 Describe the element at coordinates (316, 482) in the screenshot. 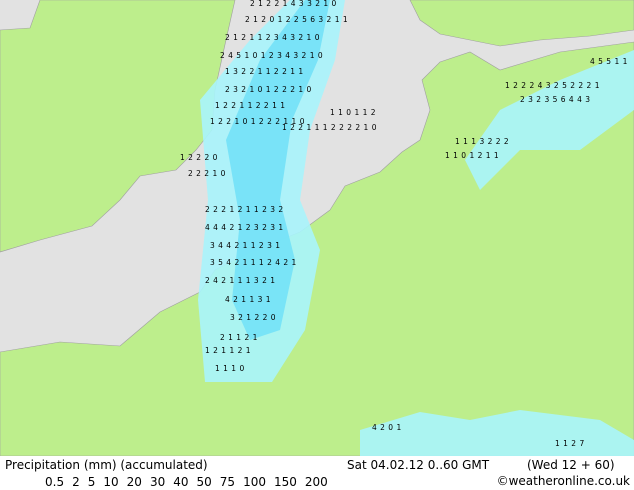

I see `legend-value: 200` at that location.